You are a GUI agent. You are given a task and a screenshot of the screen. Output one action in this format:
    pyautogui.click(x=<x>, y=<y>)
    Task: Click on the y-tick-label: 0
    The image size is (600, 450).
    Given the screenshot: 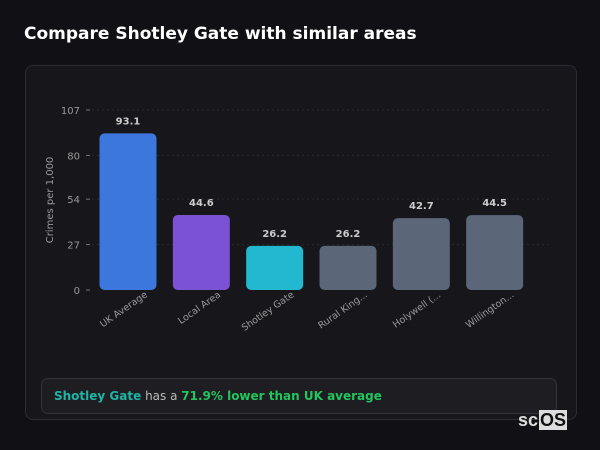 What is the action you would take?
    pyautogui.click(x=77, y=291)
    